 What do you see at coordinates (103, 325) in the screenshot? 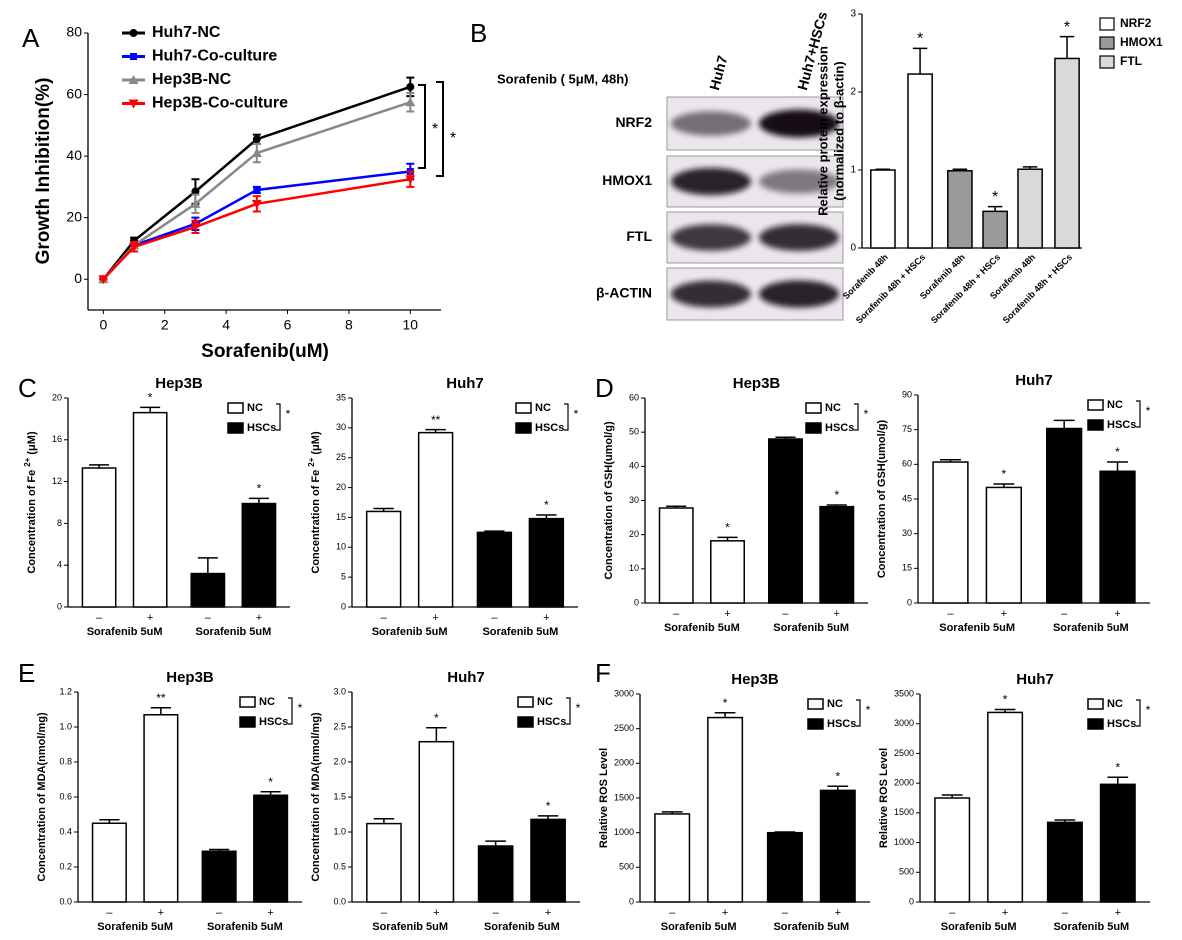
I see `x-tick-label: 0` at bounding box center [103, 325].